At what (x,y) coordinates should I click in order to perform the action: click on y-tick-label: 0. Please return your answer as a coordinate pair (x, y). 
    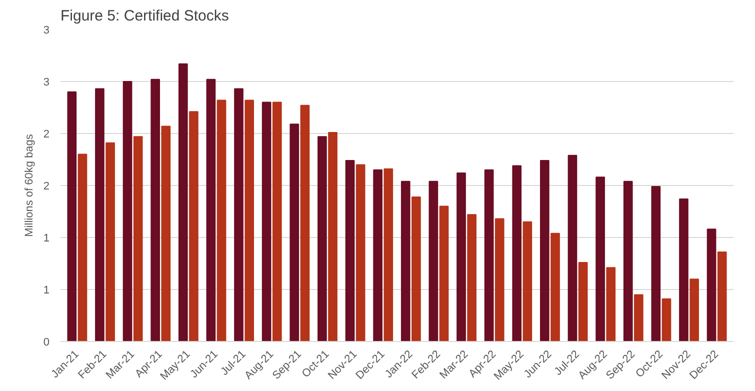
    Looking at the image, I should click on (46, 342).